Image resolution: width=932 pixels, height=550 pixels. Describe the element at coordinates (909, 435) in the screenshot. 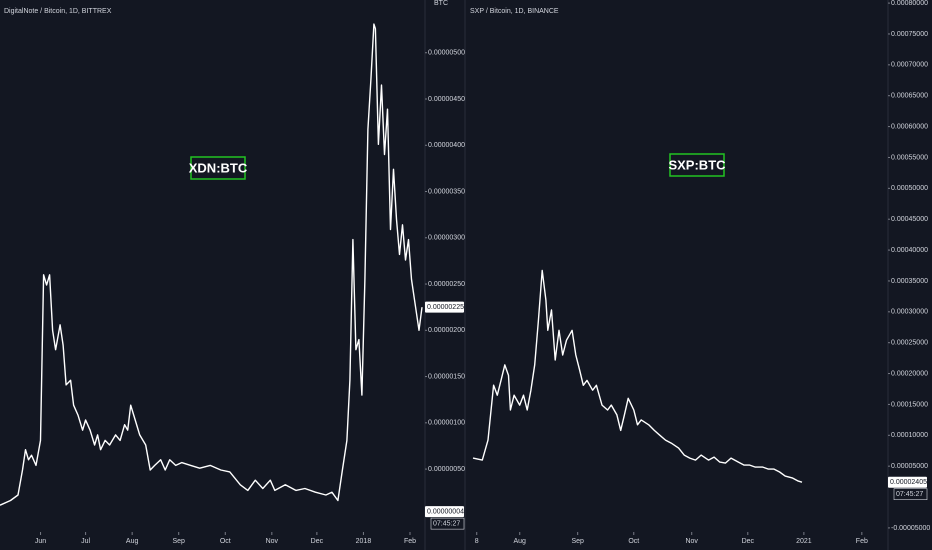

I see `y-tick-label: 0.00010000` at that location.